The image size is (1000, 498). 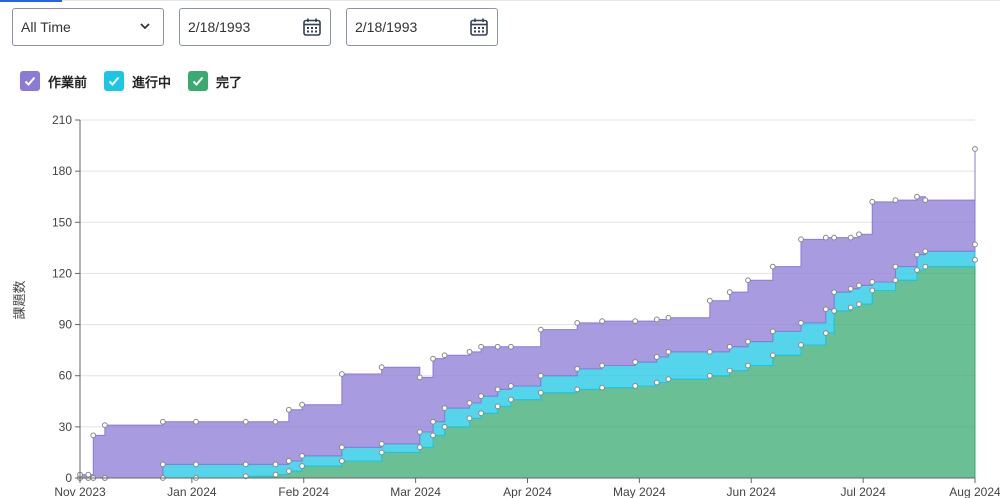 I want to click on start-date-field: 2/18/1993, so click(x=255, y=27).